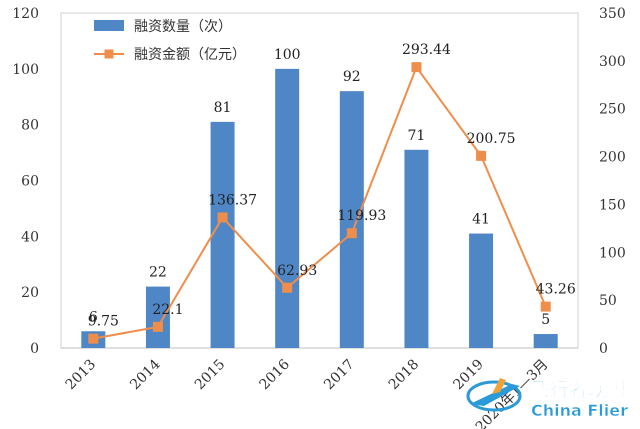  Describe the element at coordinates (612, 158) in the screenshot. I see `y-right-tick-label: 200` at that location.